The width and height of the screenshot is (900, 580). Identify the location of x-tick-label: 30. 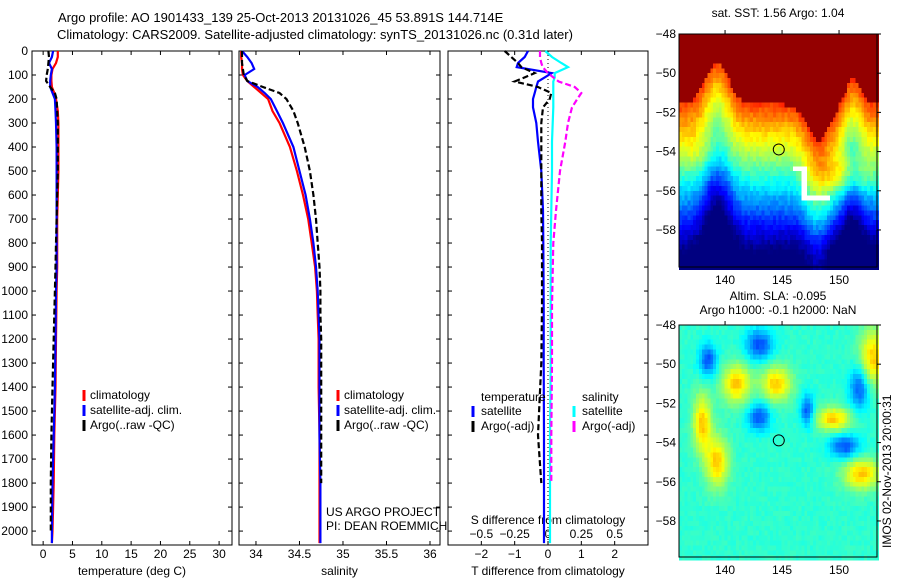
(219, 554).